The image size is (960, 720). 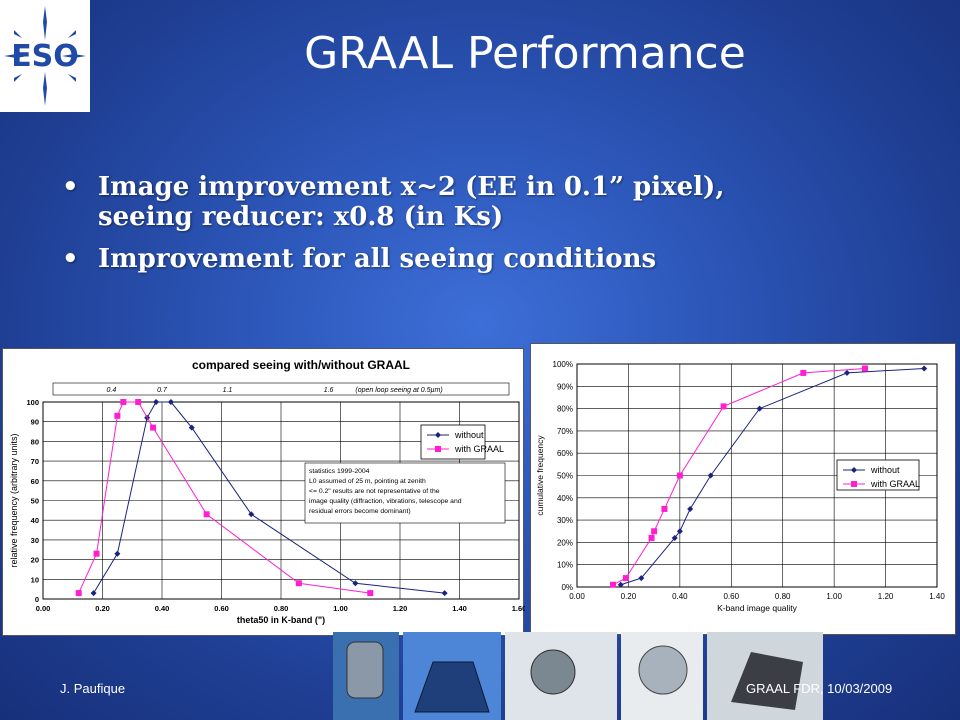 I want to click on y-tick-label: 70, so click(x=35, y=461).